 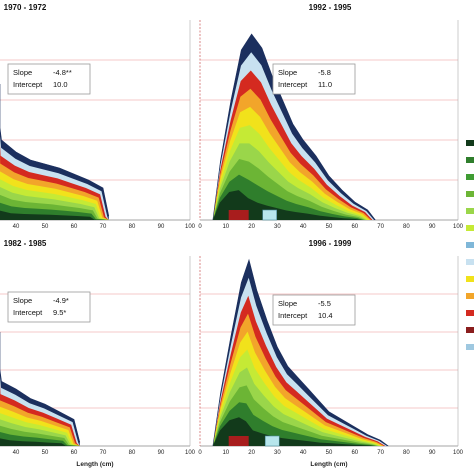 I want to click on stats-box: Slope -4.9* Intercept 9.5*, so click(x=49, y=307).